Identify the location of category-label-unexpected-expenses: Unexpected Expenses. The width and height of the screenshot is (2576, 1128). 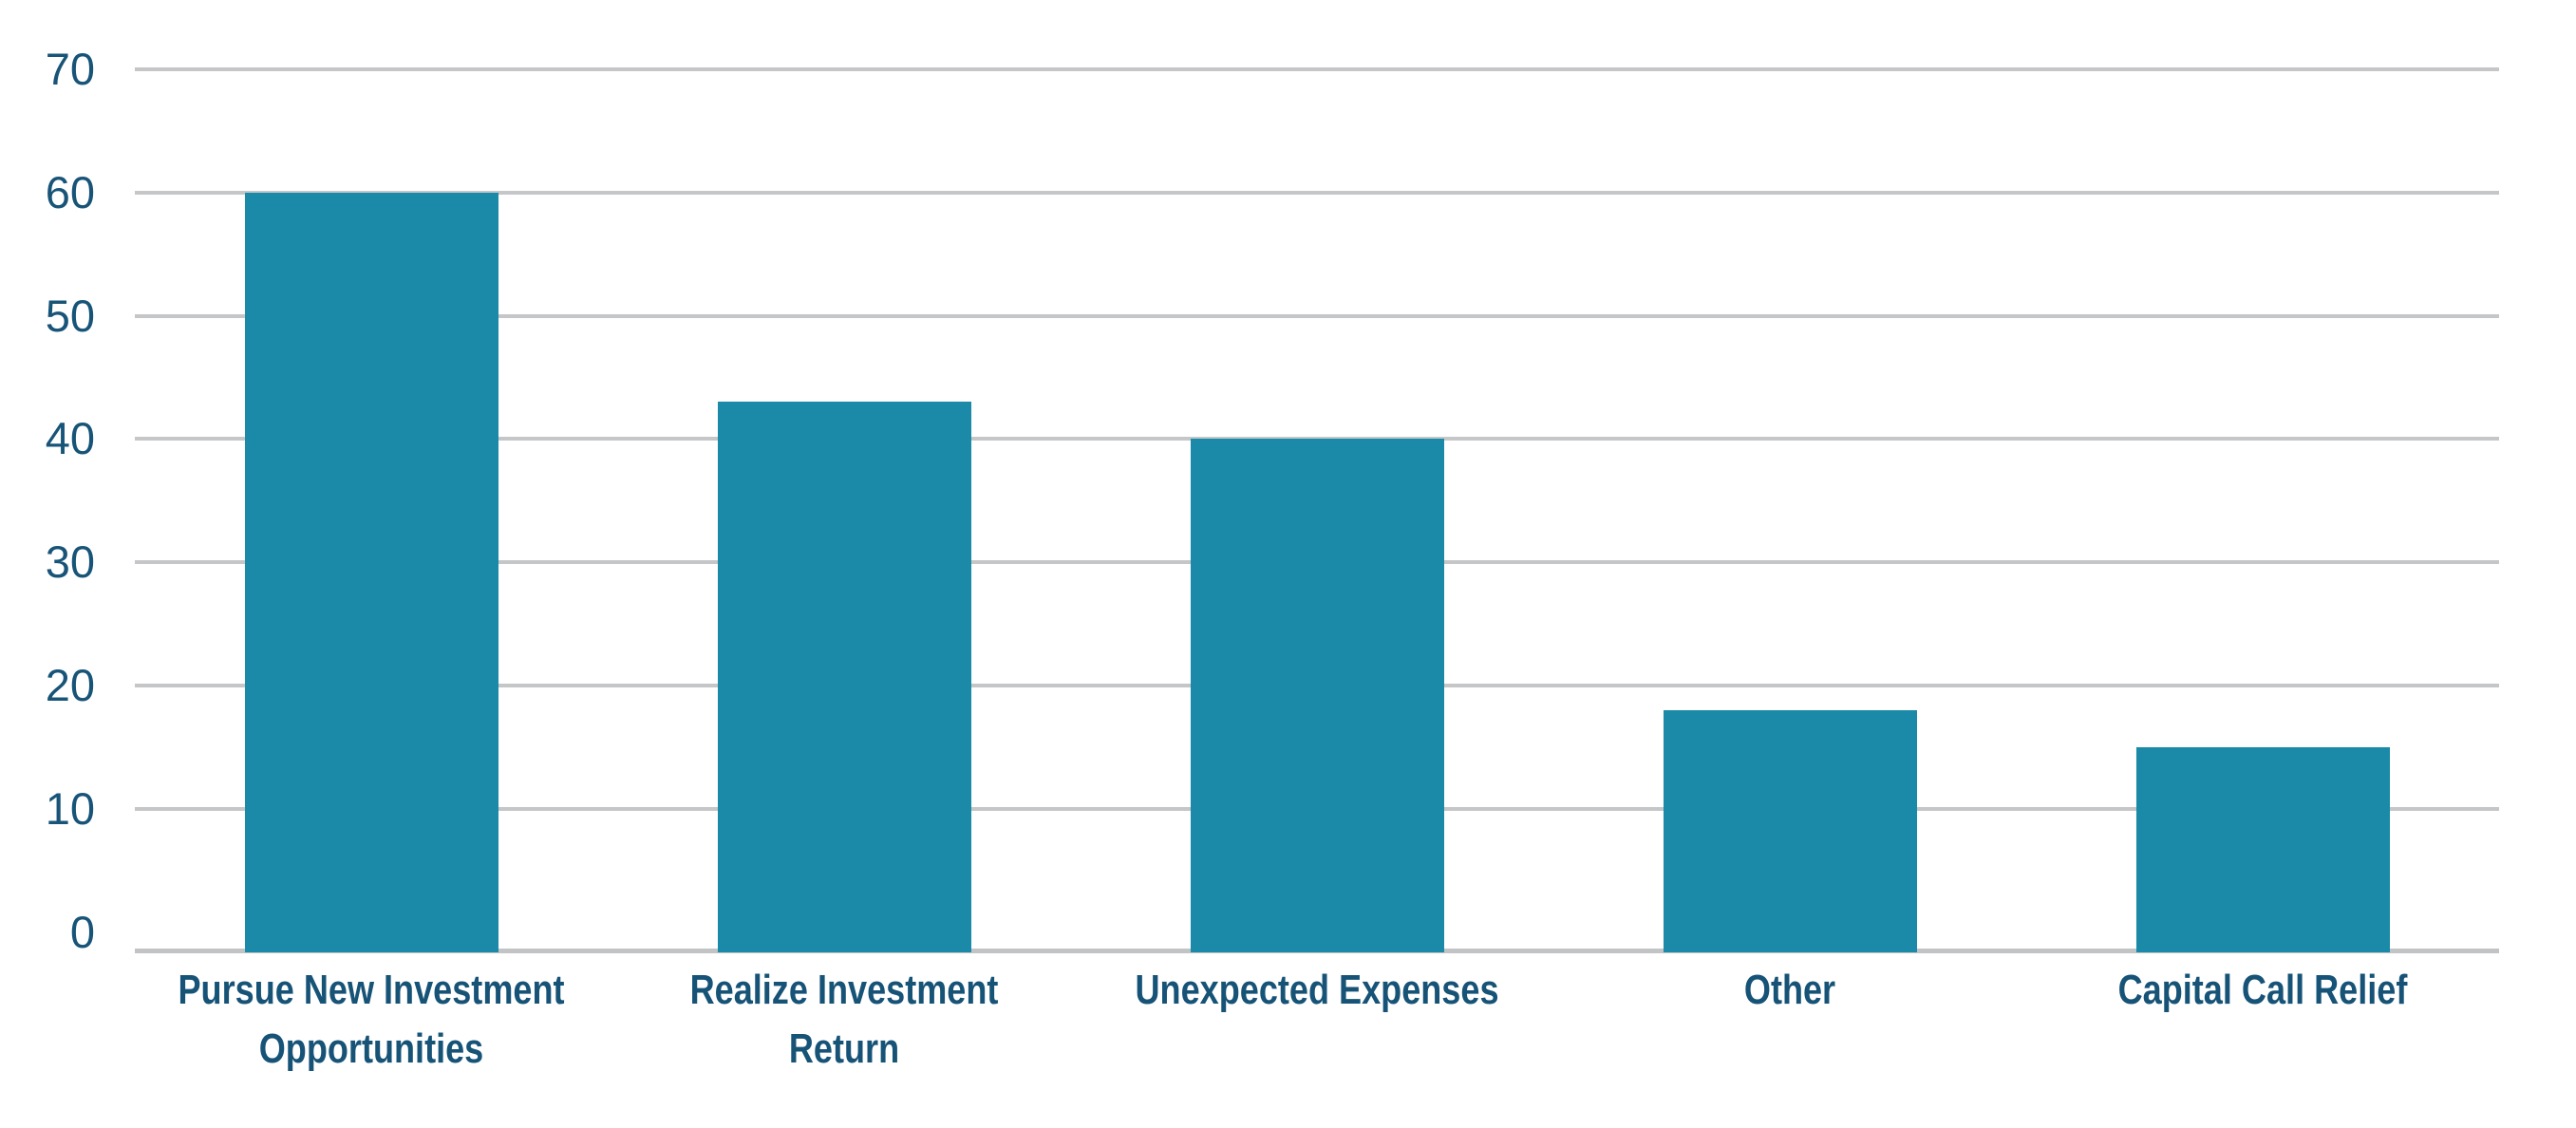
(1317, 990).